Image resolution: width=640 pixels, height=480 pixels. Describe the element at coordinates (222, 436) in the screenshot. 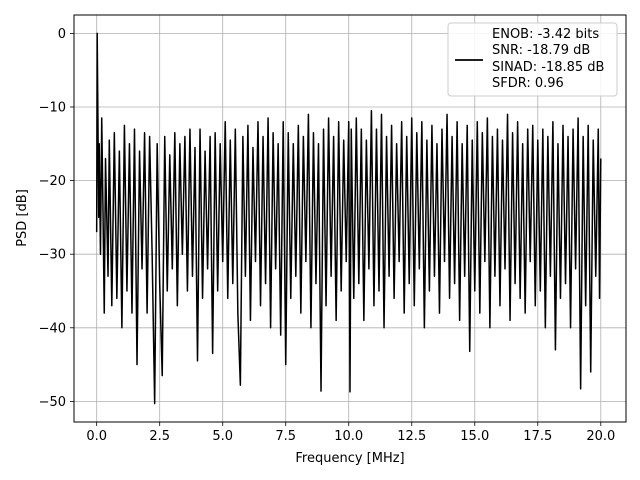

I see `x-tick-label: 5.0` at that location.